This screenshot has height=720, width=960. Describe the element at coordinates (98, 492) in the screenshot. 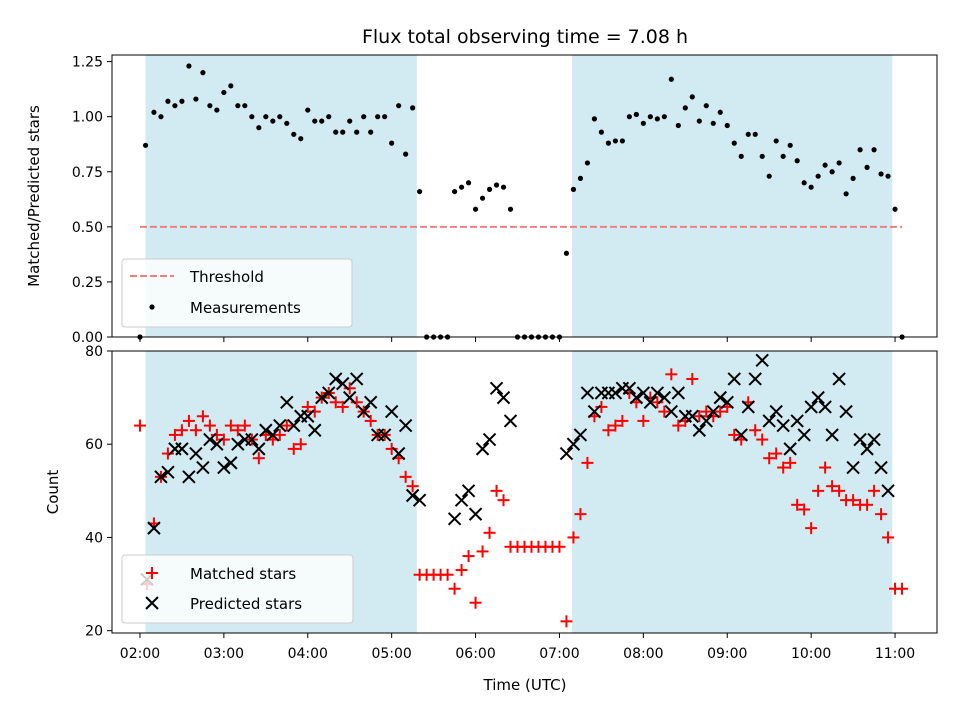

I see `bottom-y-ticks: 20 40 60 80` at that location.